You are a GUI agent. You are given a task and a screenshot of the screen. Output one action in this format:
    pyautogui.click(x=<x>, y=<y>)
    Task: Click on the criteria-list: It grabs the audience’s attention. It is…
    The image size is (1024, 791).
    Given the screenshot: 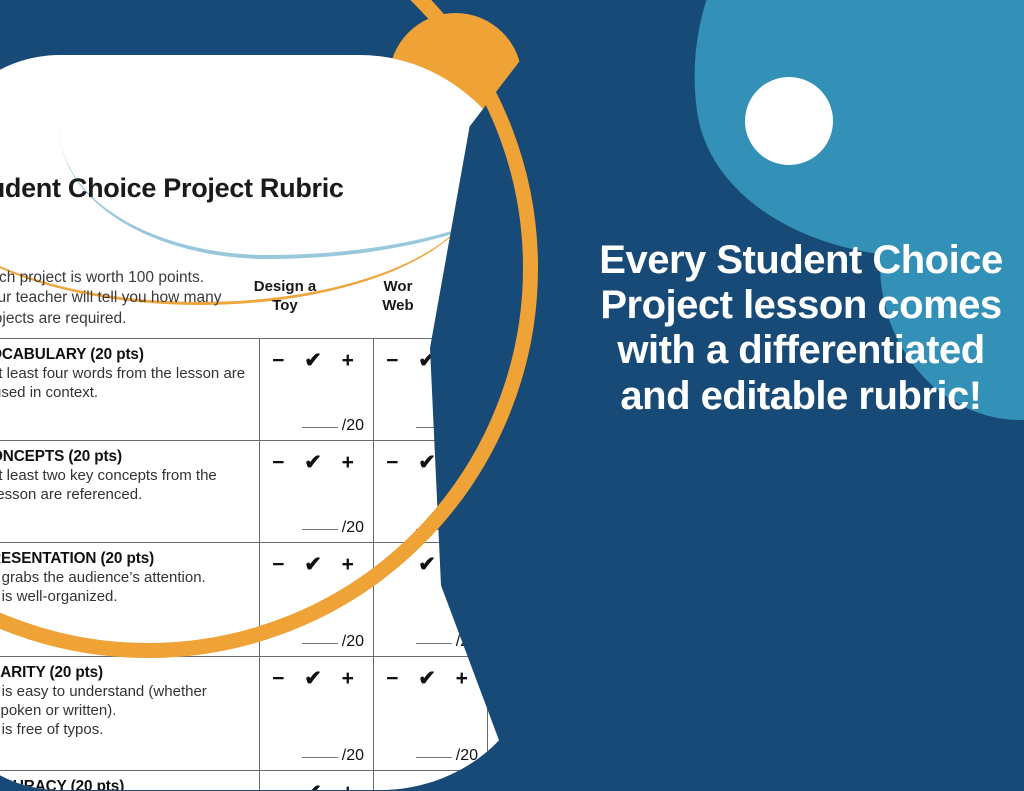 What is the action you would take?
    pyautogui.click(x=125, y=588)
    